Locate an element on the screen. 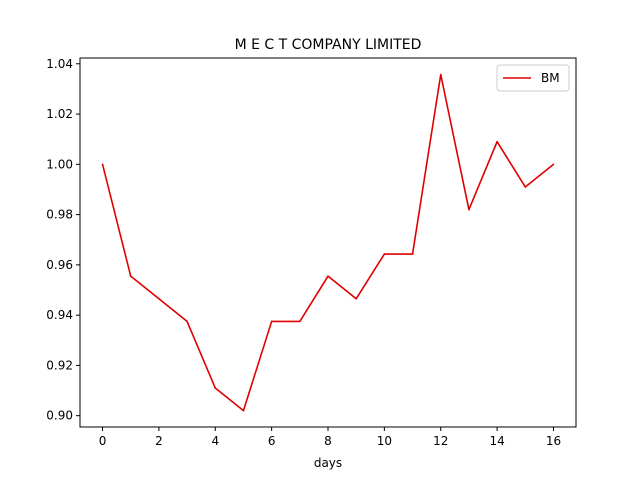  x-axis-title: days is located at coordinates (328, 463).